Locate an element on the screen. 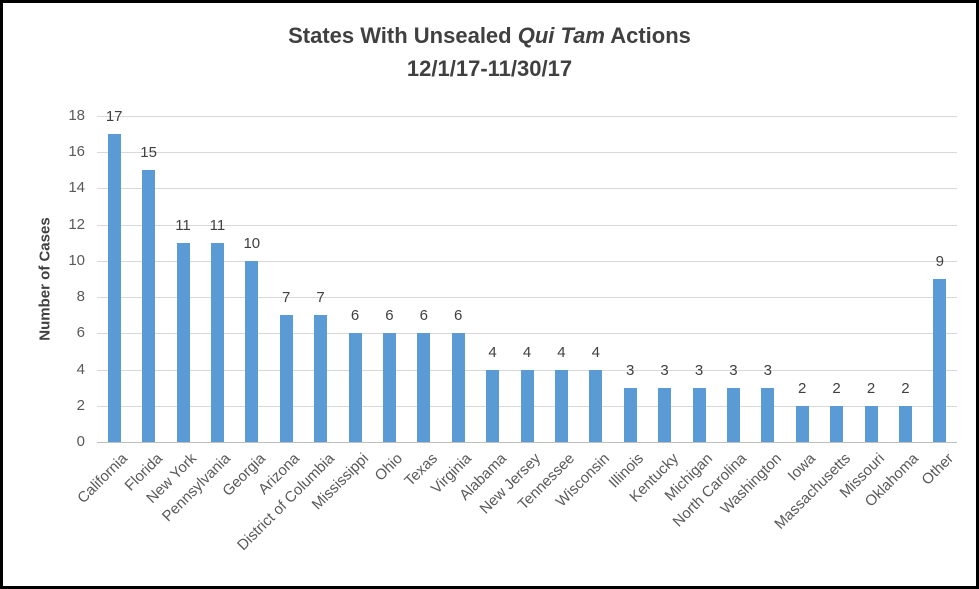 The height and width of the screenshot is (589, 979). chart-subtitle: 12/1/17-11/30/17 is located at coordinates (489, 68).